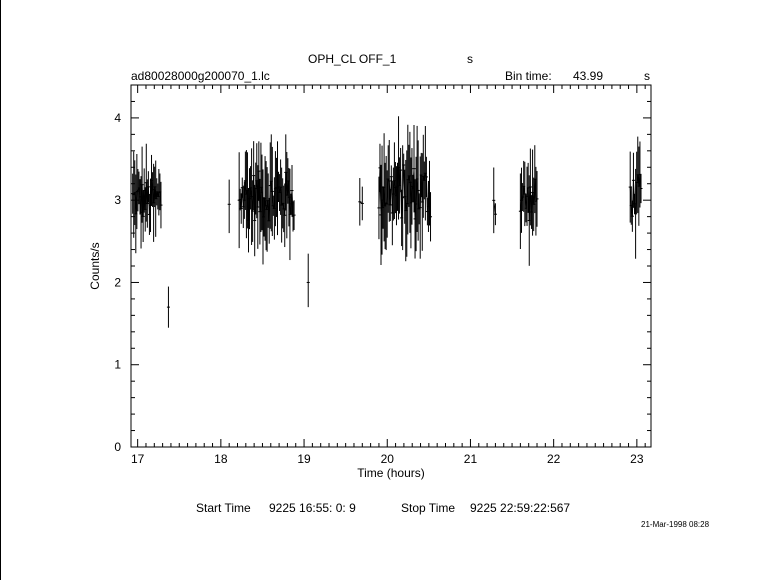 The image size is (781, 580). What do you see at coordinates (352, 59) in the screenshot?
I see `chart-title: OPH_CL OFF_1` at bounding box center [352, 59].